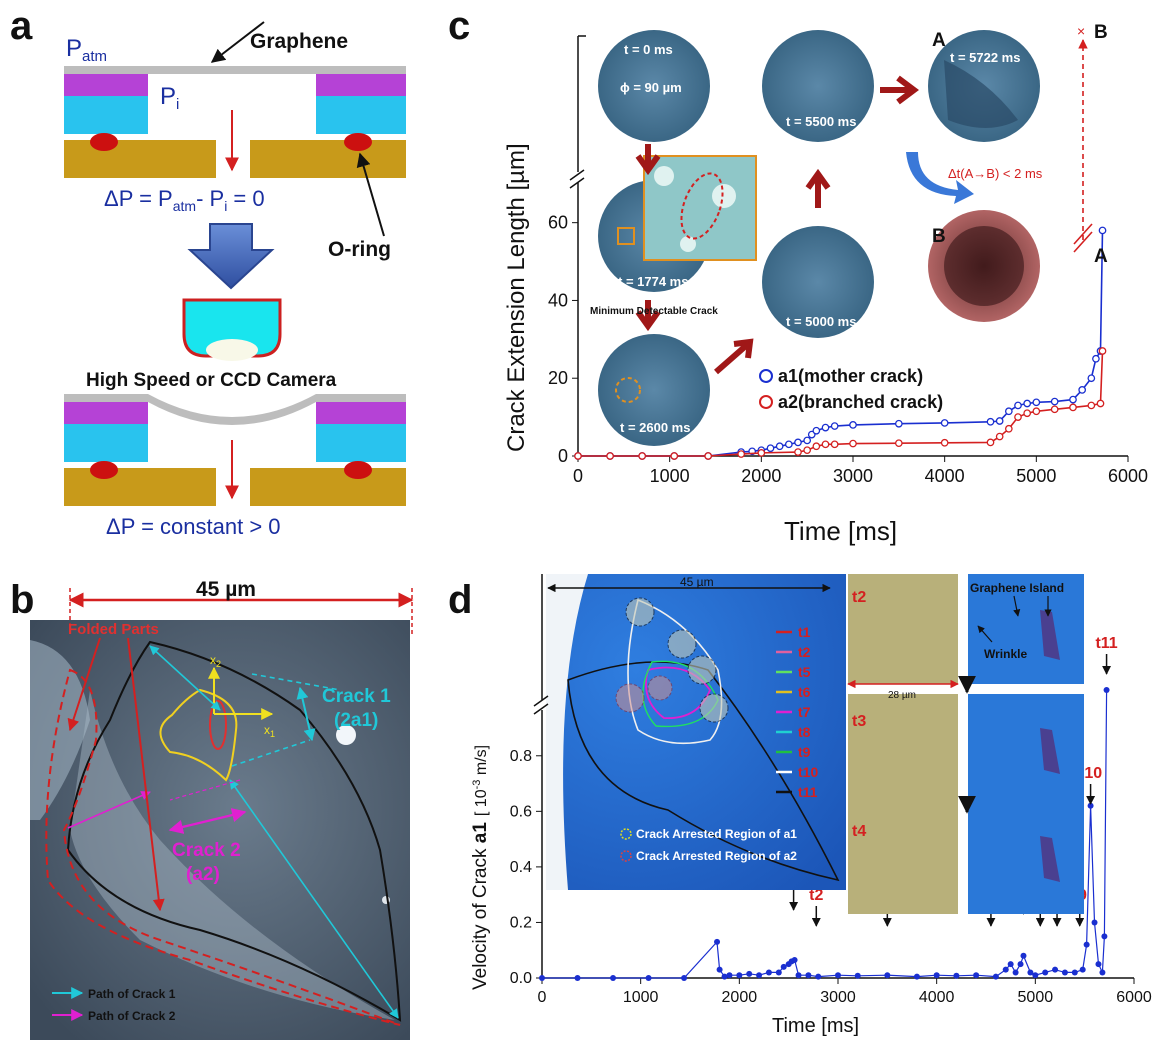  Describe the element at coordinates (1101, 32) in the screenshot. I see `end-B-label: B` at that location.